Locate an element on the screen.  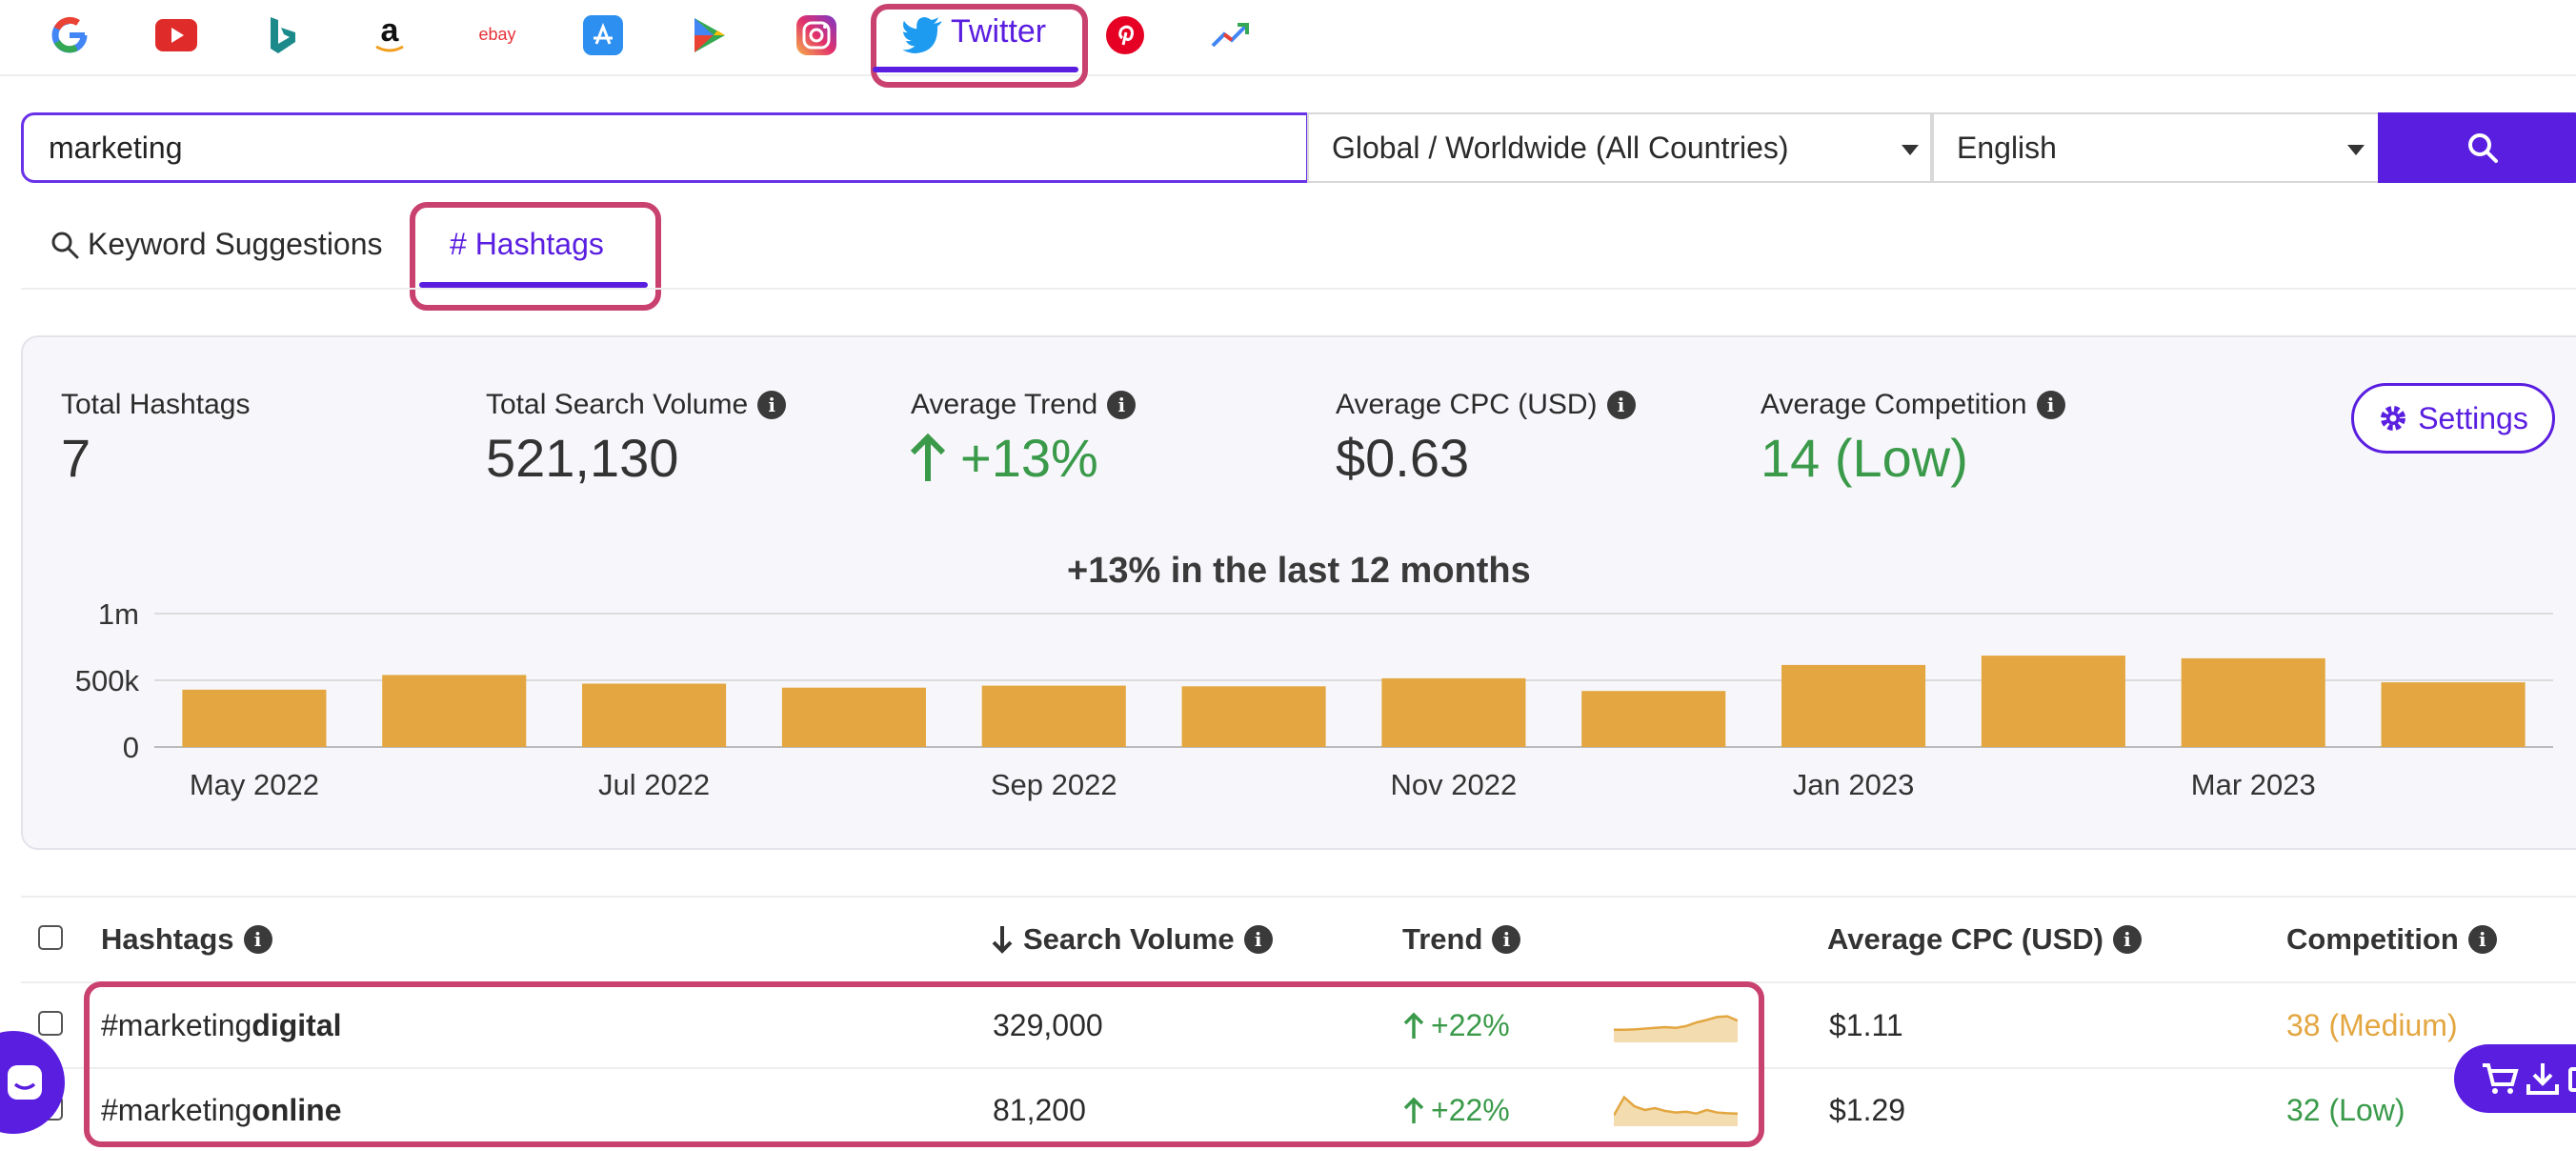
platform-bar: a ebay is located at coordinates (1288, 38).